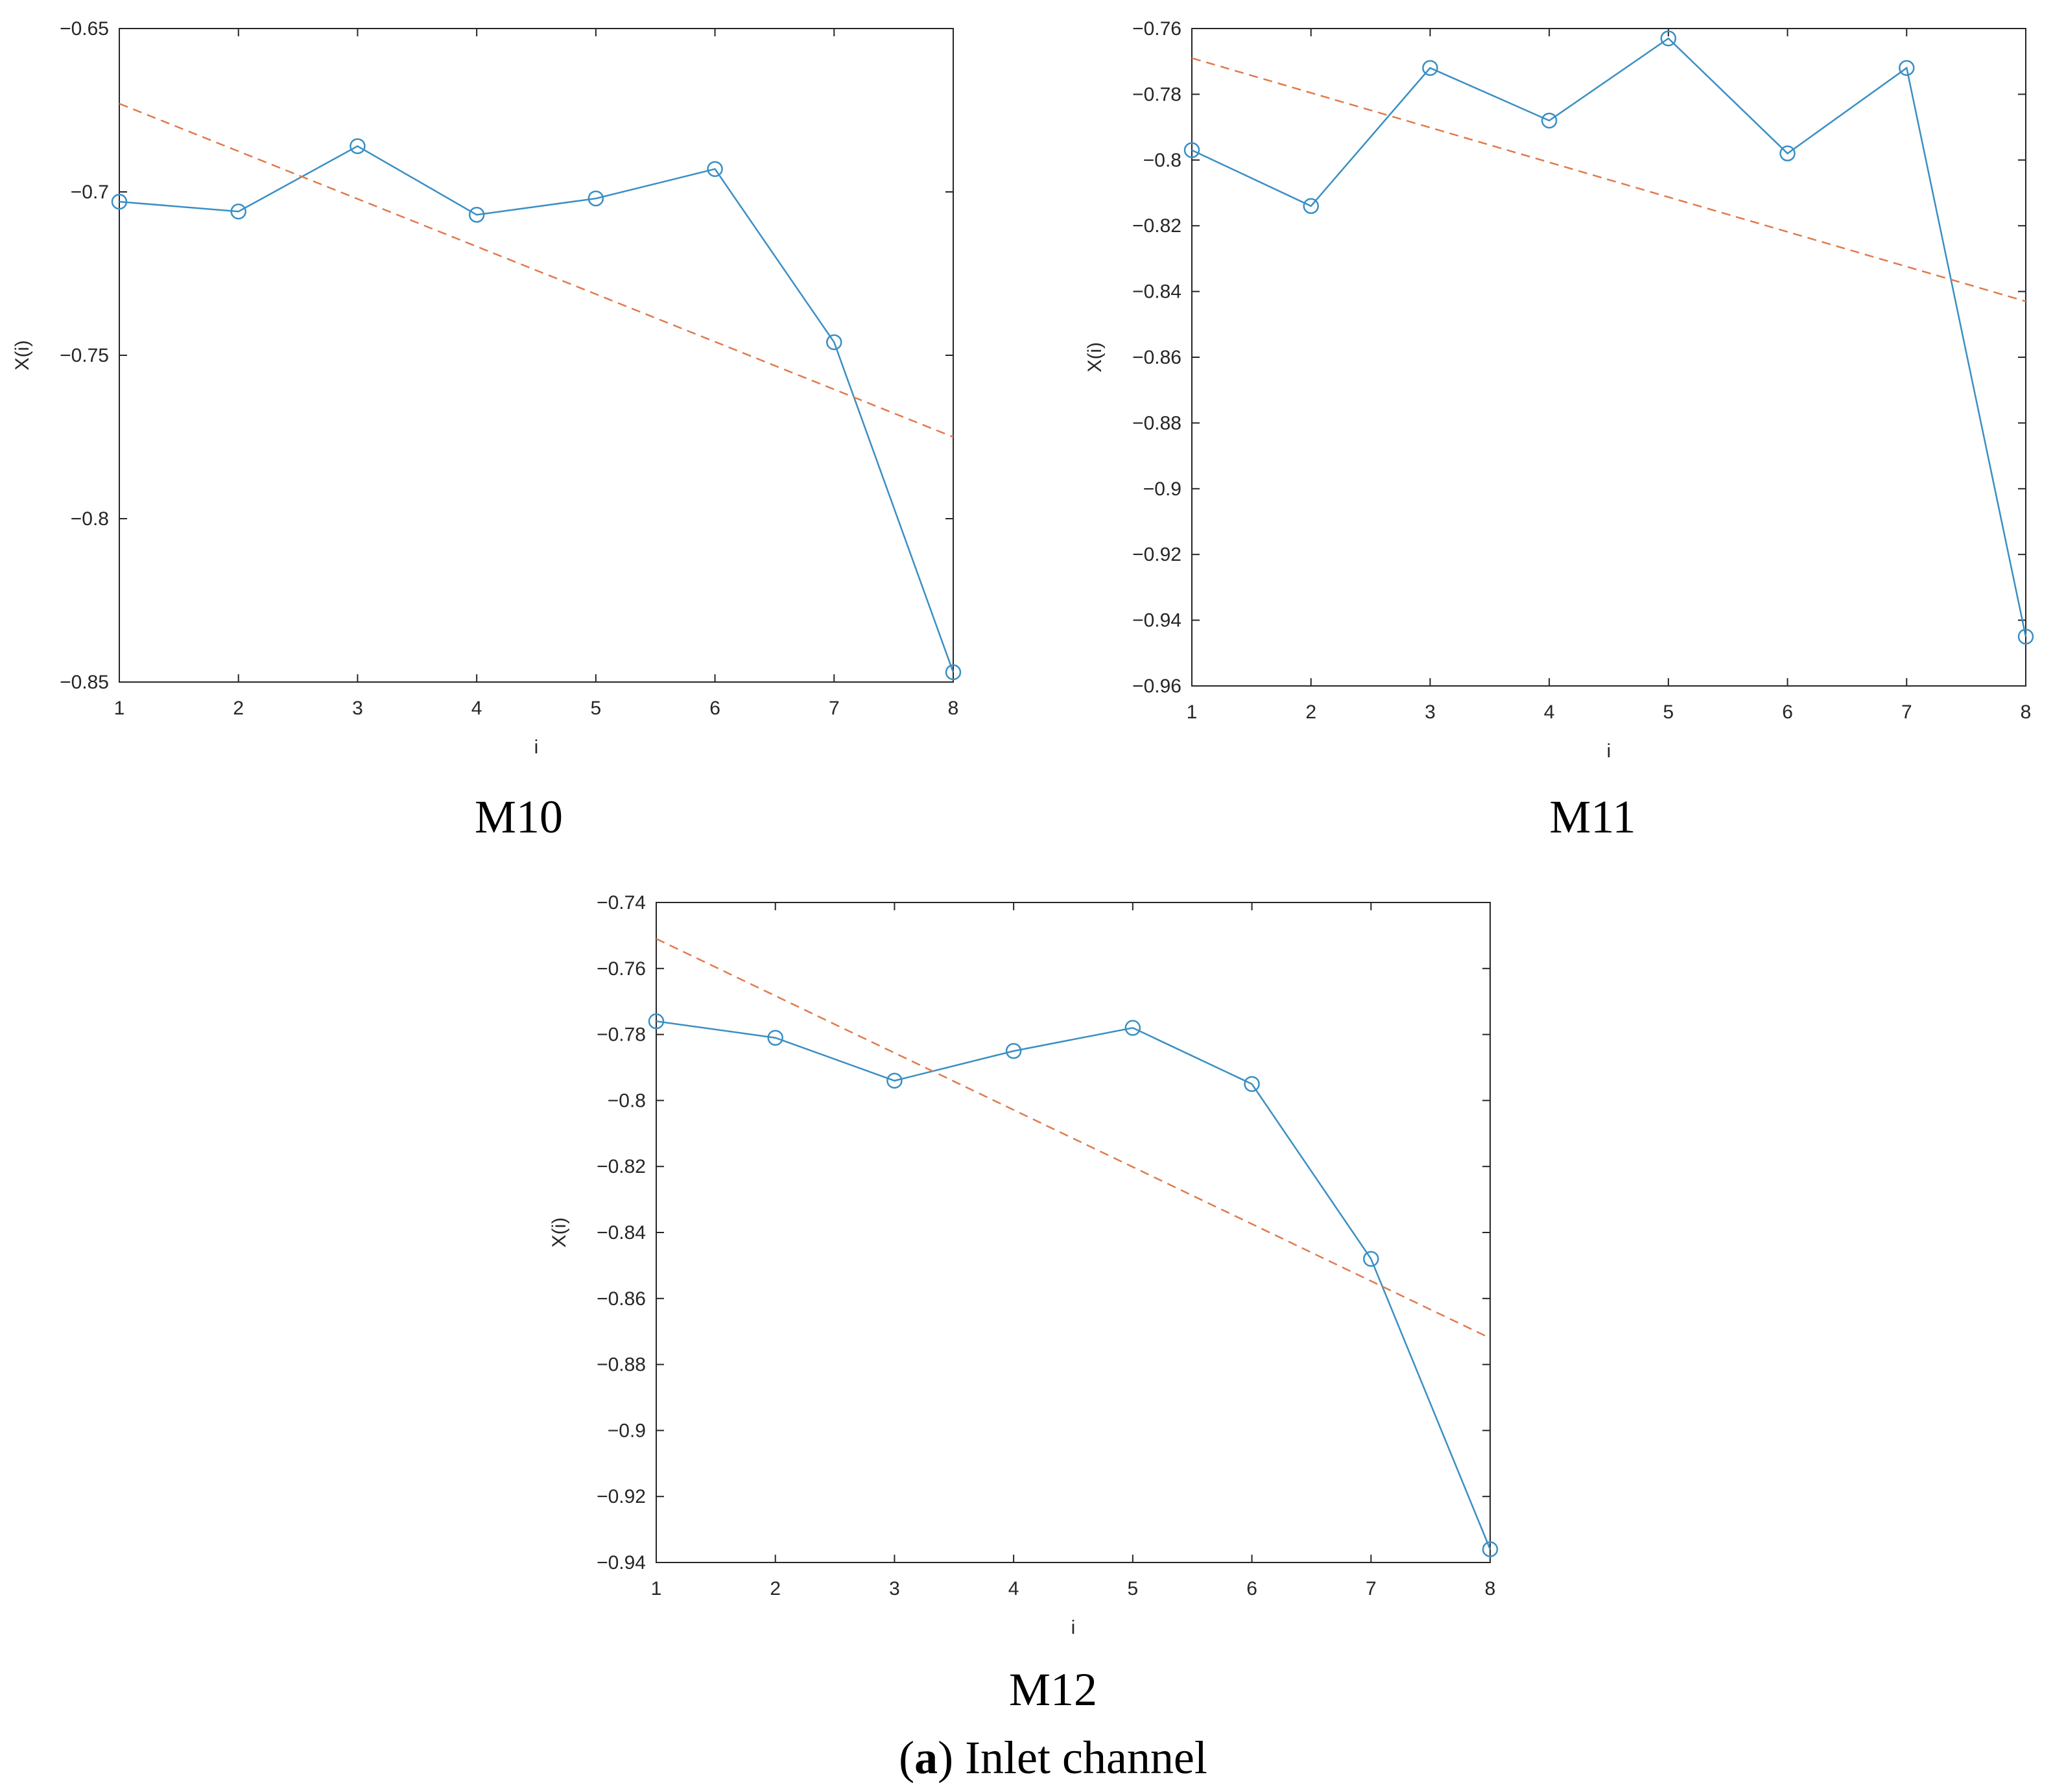  Describe the element at coordinates (119, 708) in the screenshot. I see `m10-xtick-label: 1` at that location.